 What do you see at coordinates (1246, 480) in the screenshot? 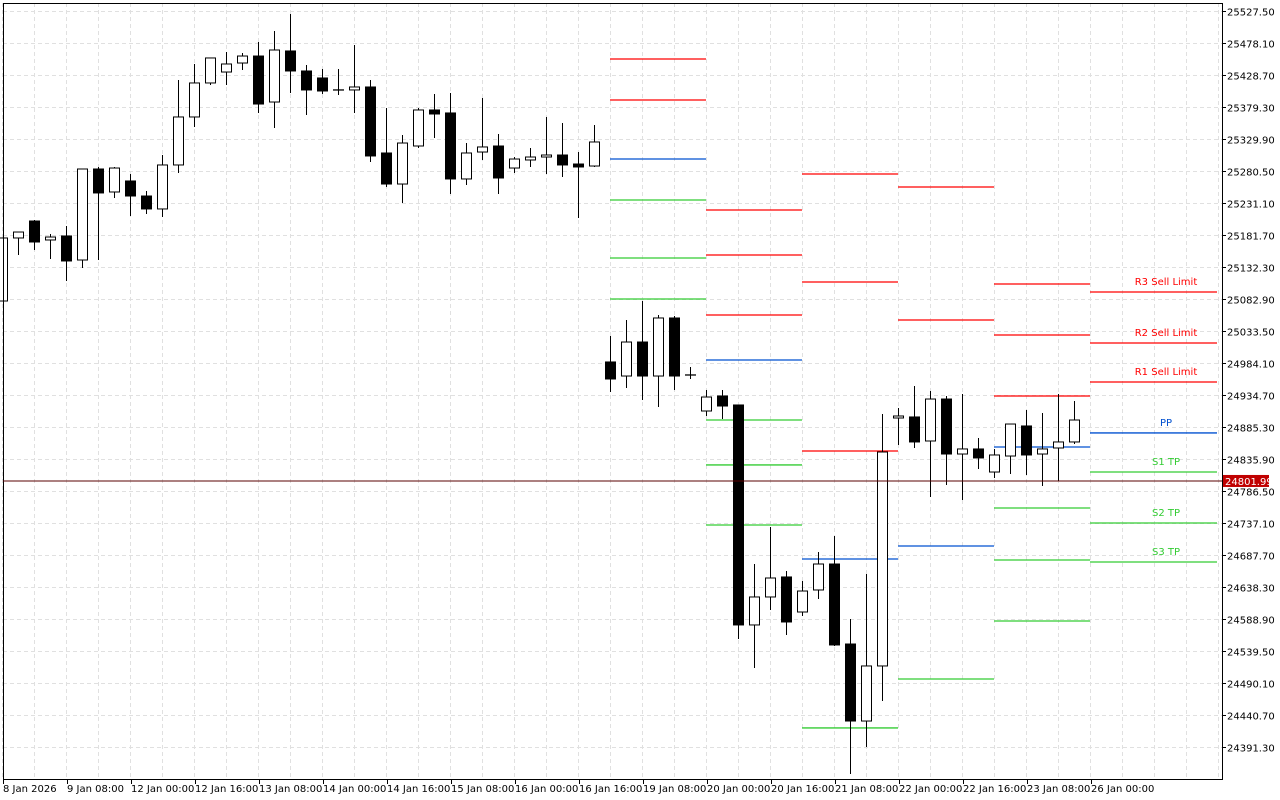
I see `current-price-badge` at bounding box center [1246, 480].